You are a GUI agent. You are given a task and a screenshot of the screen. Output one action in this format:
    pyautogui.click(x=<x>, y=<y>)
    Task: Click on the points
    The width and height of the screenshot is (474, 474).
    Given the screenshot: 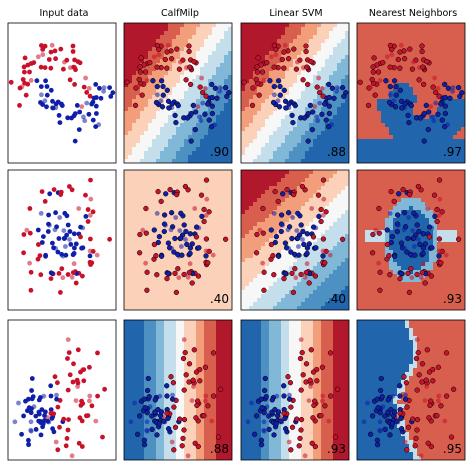 What is the action you would take?
    pyautogui.click(x=59, y=398)
    